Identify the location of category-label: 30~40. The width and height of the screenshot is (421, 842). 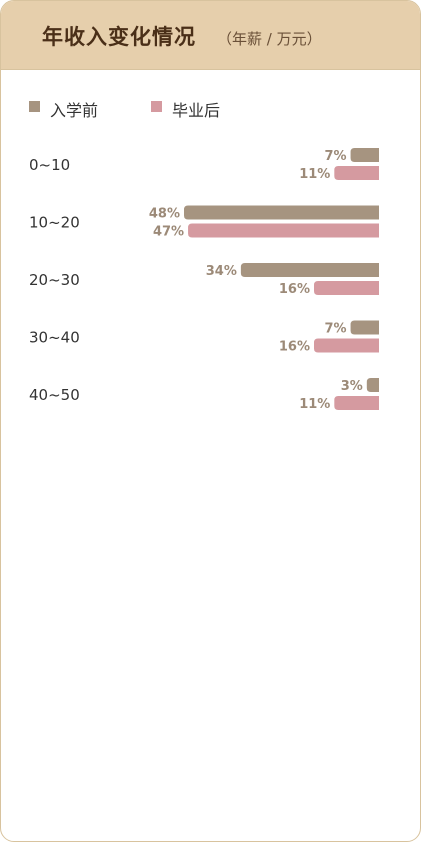
(54, 338).